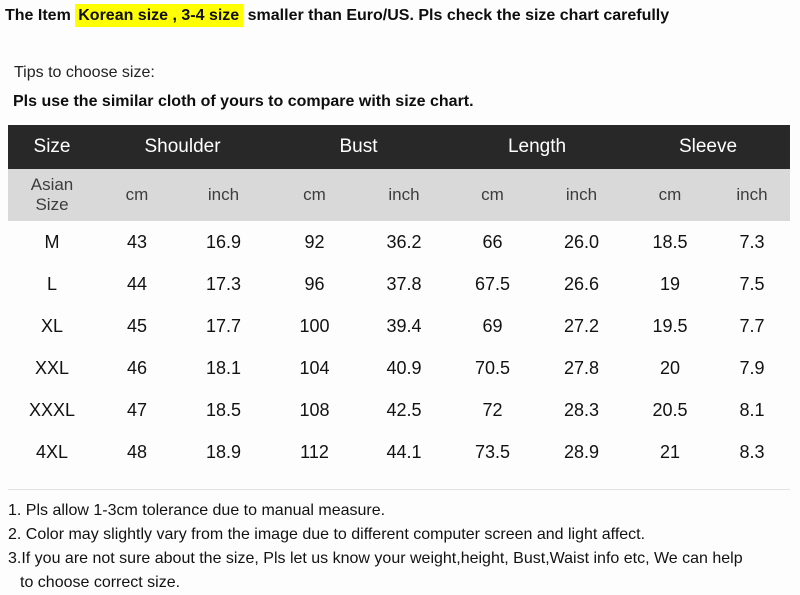 This screenshot has height=595, width=800. Describe the element at coordinates (404, 242) in the screenshot. I see `value-cell: 36.2` at that location.